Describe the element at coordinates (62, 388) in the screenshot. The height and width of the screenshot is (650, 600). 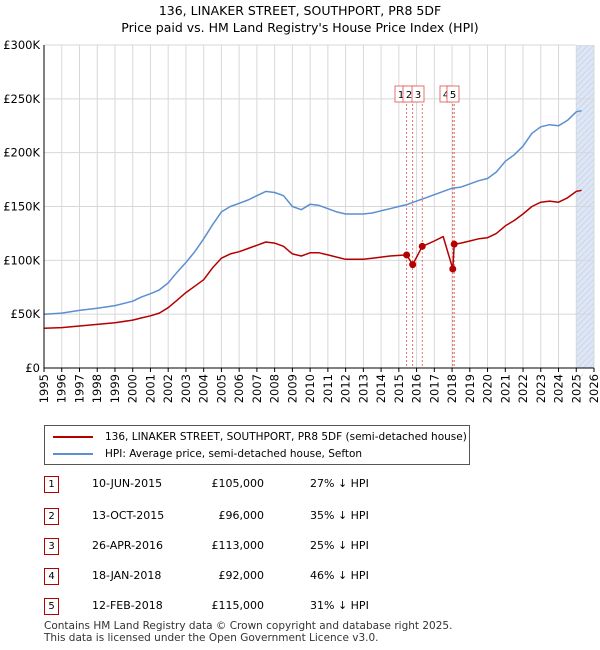
I see `x-tick-label: 1996` at that location.